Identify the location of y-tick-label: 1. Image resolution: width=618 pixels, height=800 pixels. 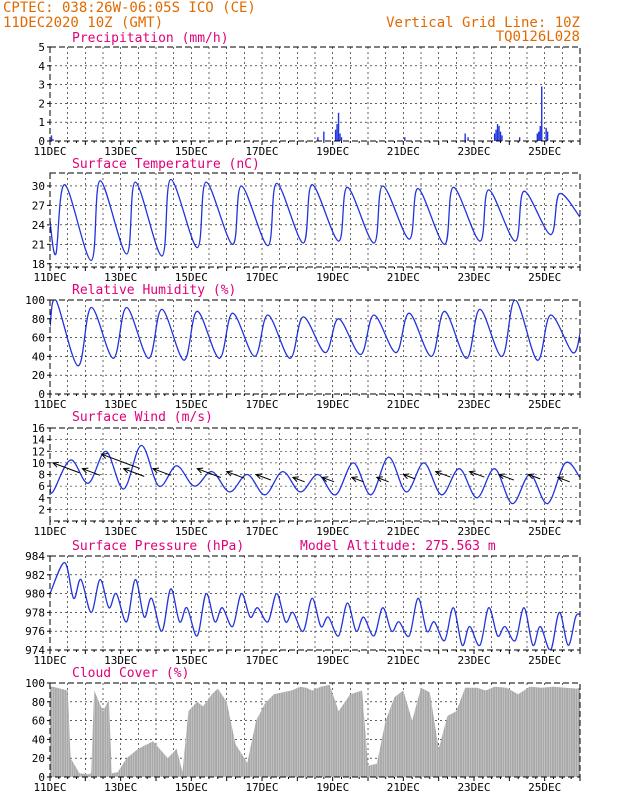
(41, 122).